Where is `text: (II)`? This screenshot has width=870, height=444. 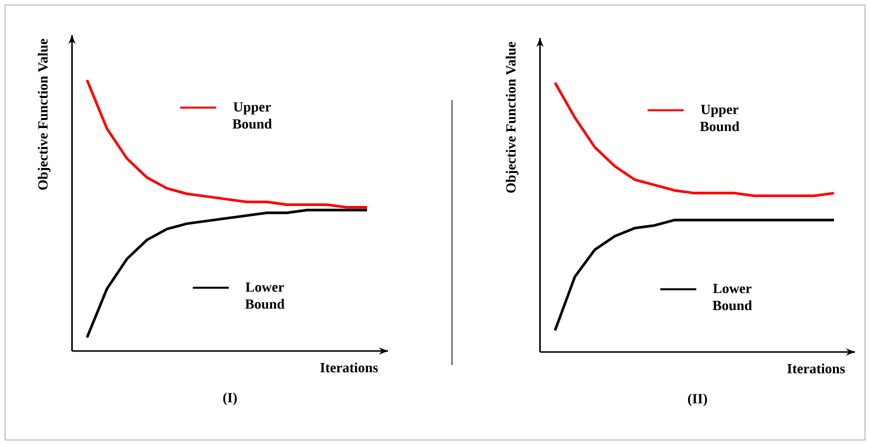
text: (II) is located at coordinates (697, 400).